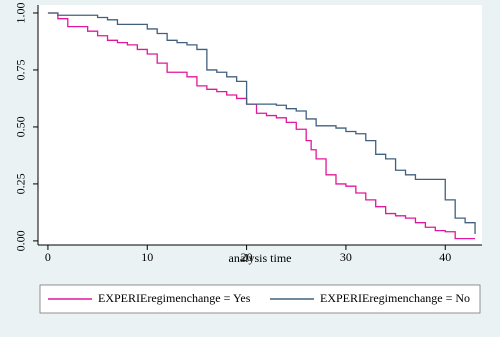 Image resolution: width=500 pixels, height=337 pixels. Describe the element at coordinates (48, 257) in the screenshot. I see `x-tick-label: 0` at that location.